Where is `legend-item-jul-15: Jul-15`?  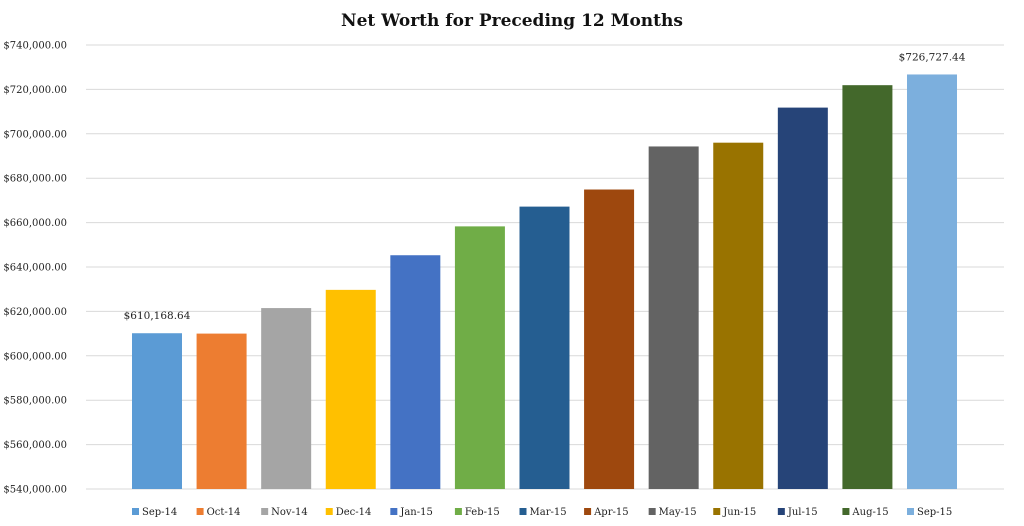
legend-item-jul-15: Jul-15 is located at coordinates (797, 512).